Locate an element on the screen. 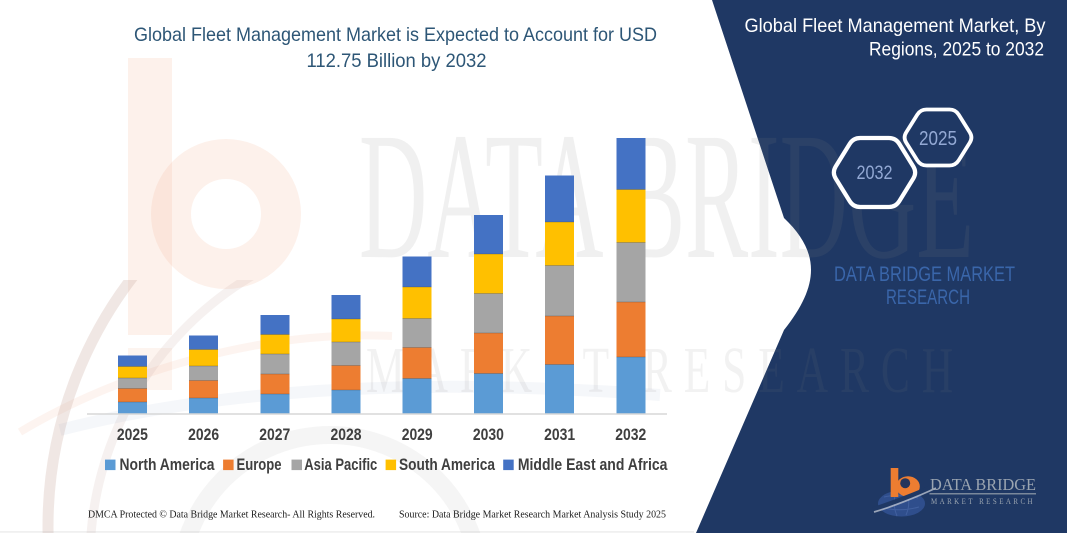 Image resolution: width=1067 pixels, height=533 pixels. svg-text: 2027 is located at coordinates (274, 434).